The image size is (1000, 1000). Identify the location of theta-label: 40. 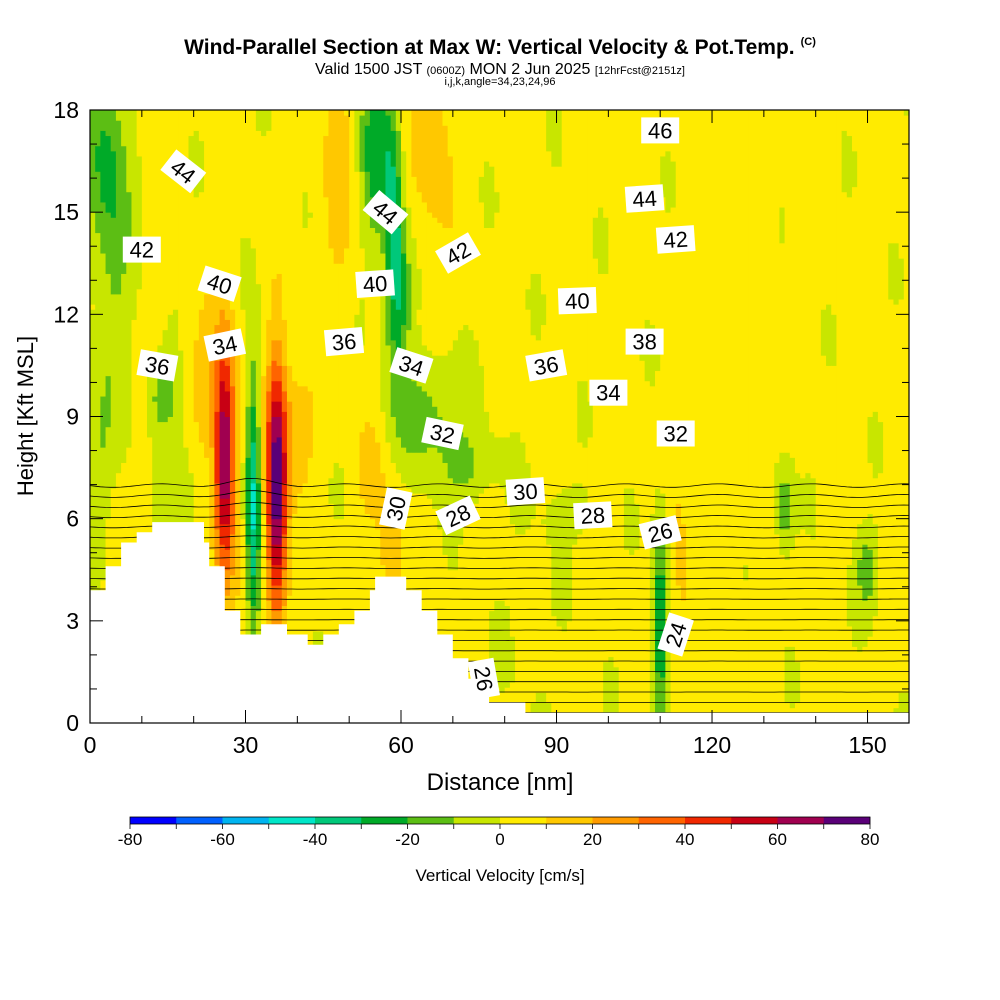
(375, 283).